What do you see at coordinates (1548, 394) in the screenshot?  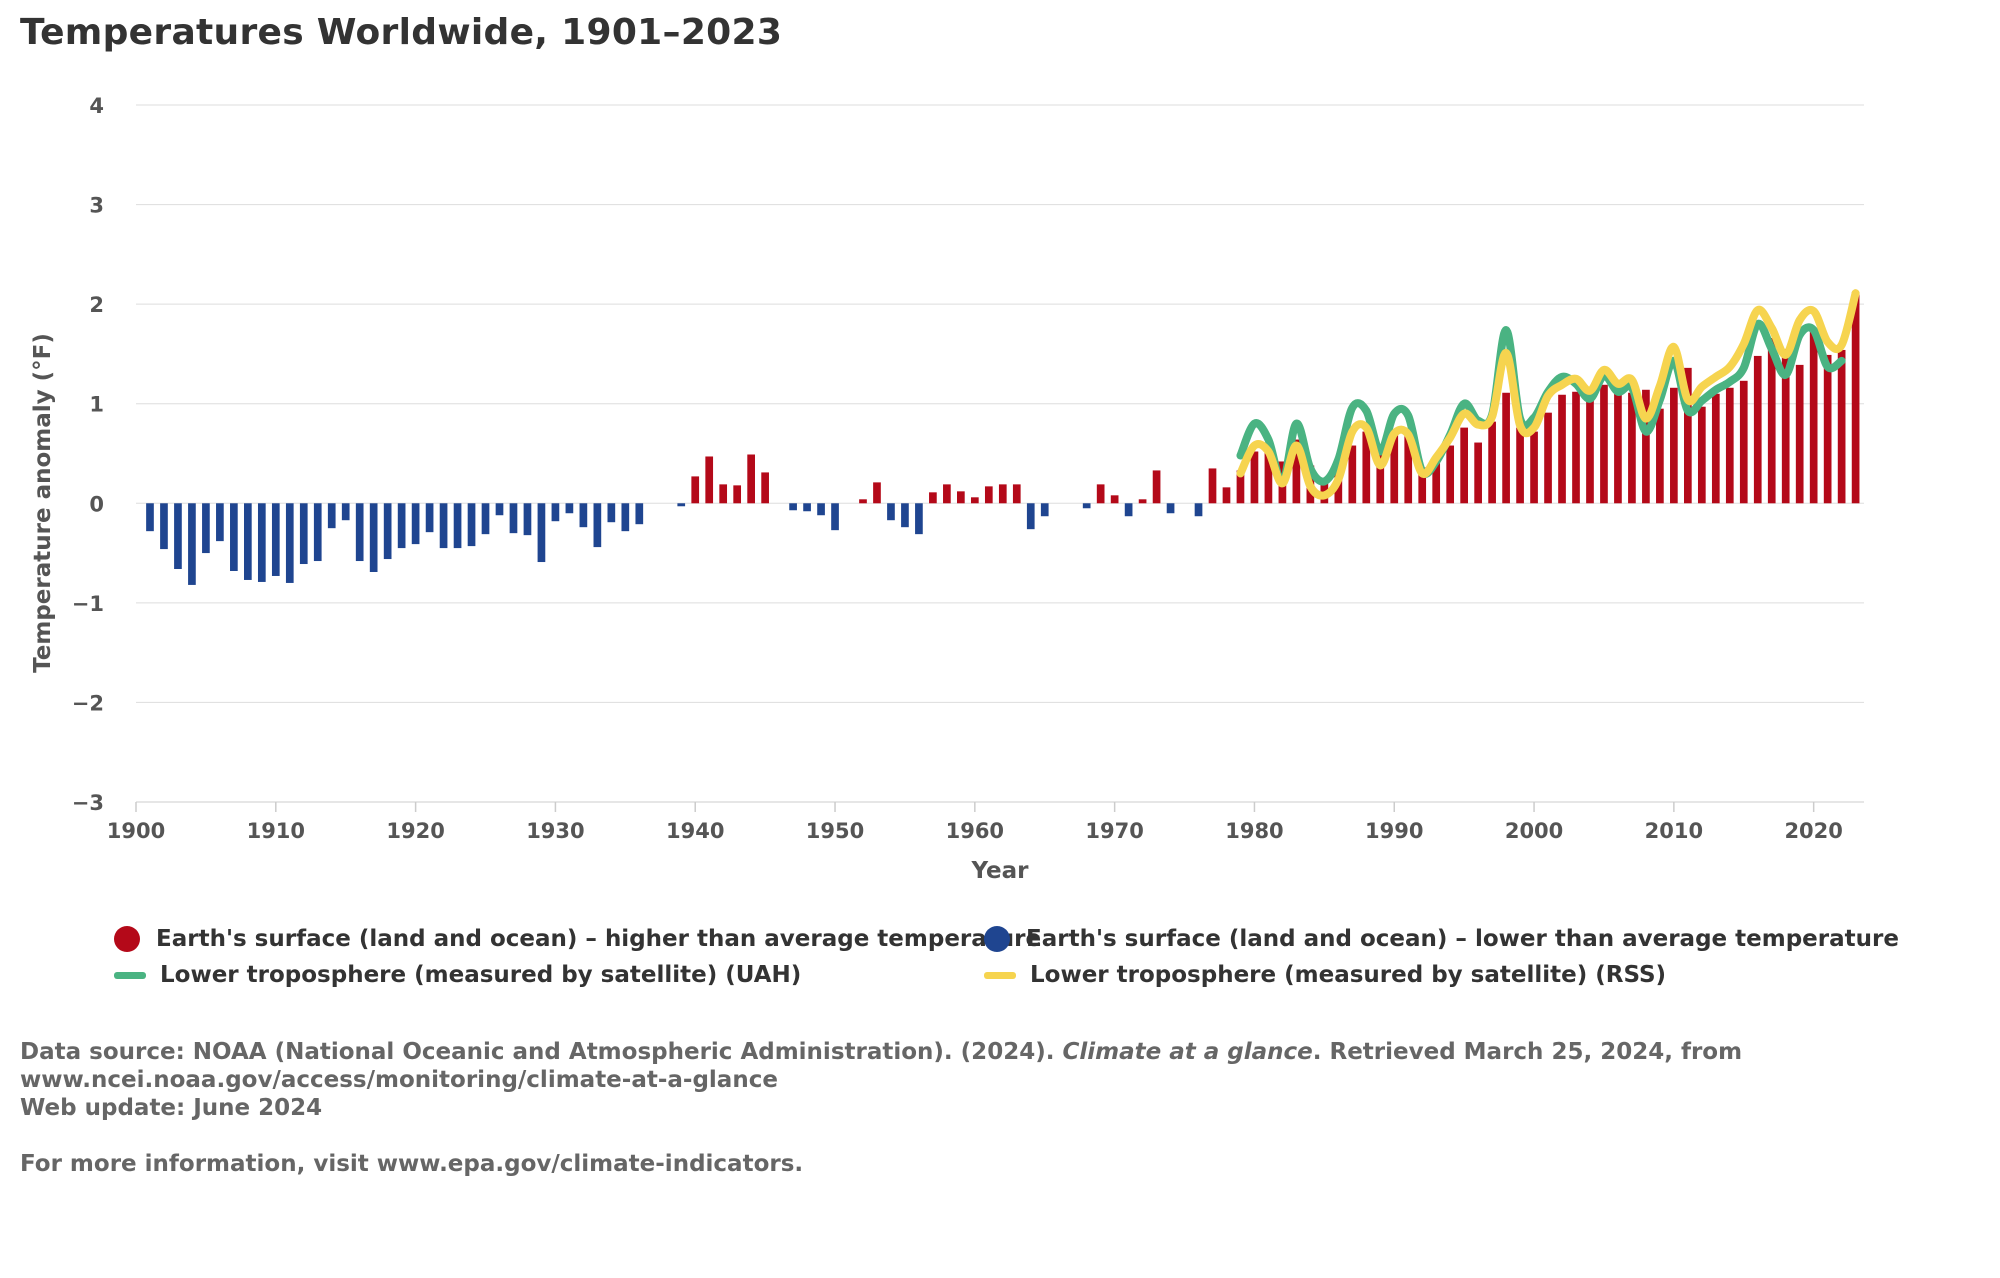 I see `satellite-lines` at bounding box center [1548, 394].